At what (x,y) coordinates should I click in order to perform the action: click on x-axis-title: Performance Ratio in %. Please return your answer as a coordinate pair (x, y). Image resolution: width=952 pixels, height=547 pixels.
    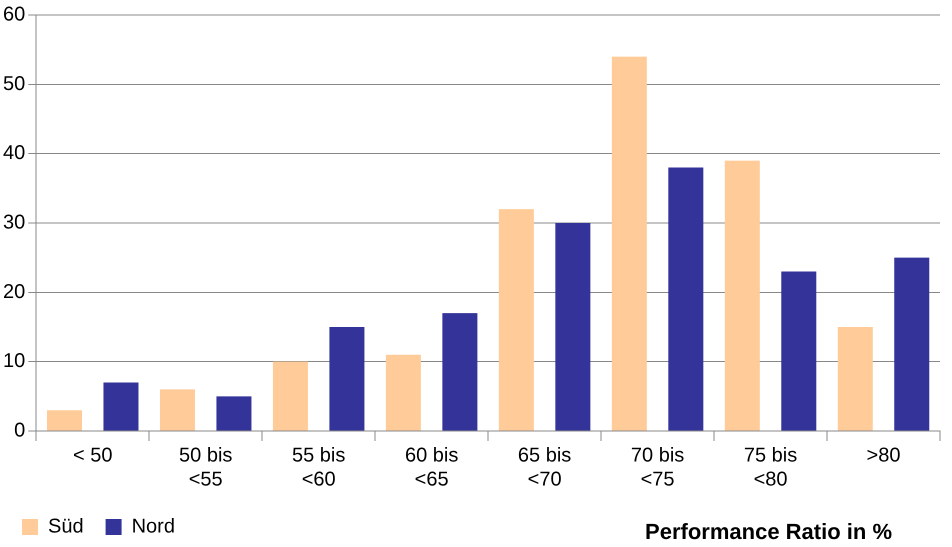
    Looking at the image, I should click on (768, 532).